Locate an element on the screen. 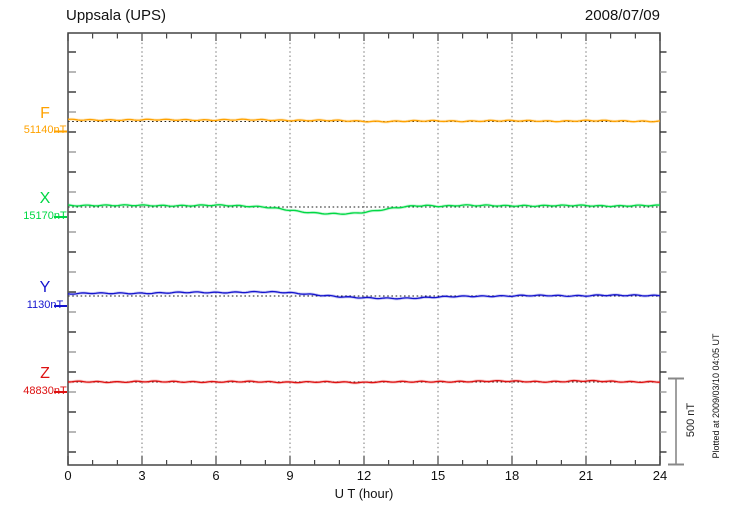 The image size is (730, 520). x-tick-9: 9 is located at coordinates (290, 475).